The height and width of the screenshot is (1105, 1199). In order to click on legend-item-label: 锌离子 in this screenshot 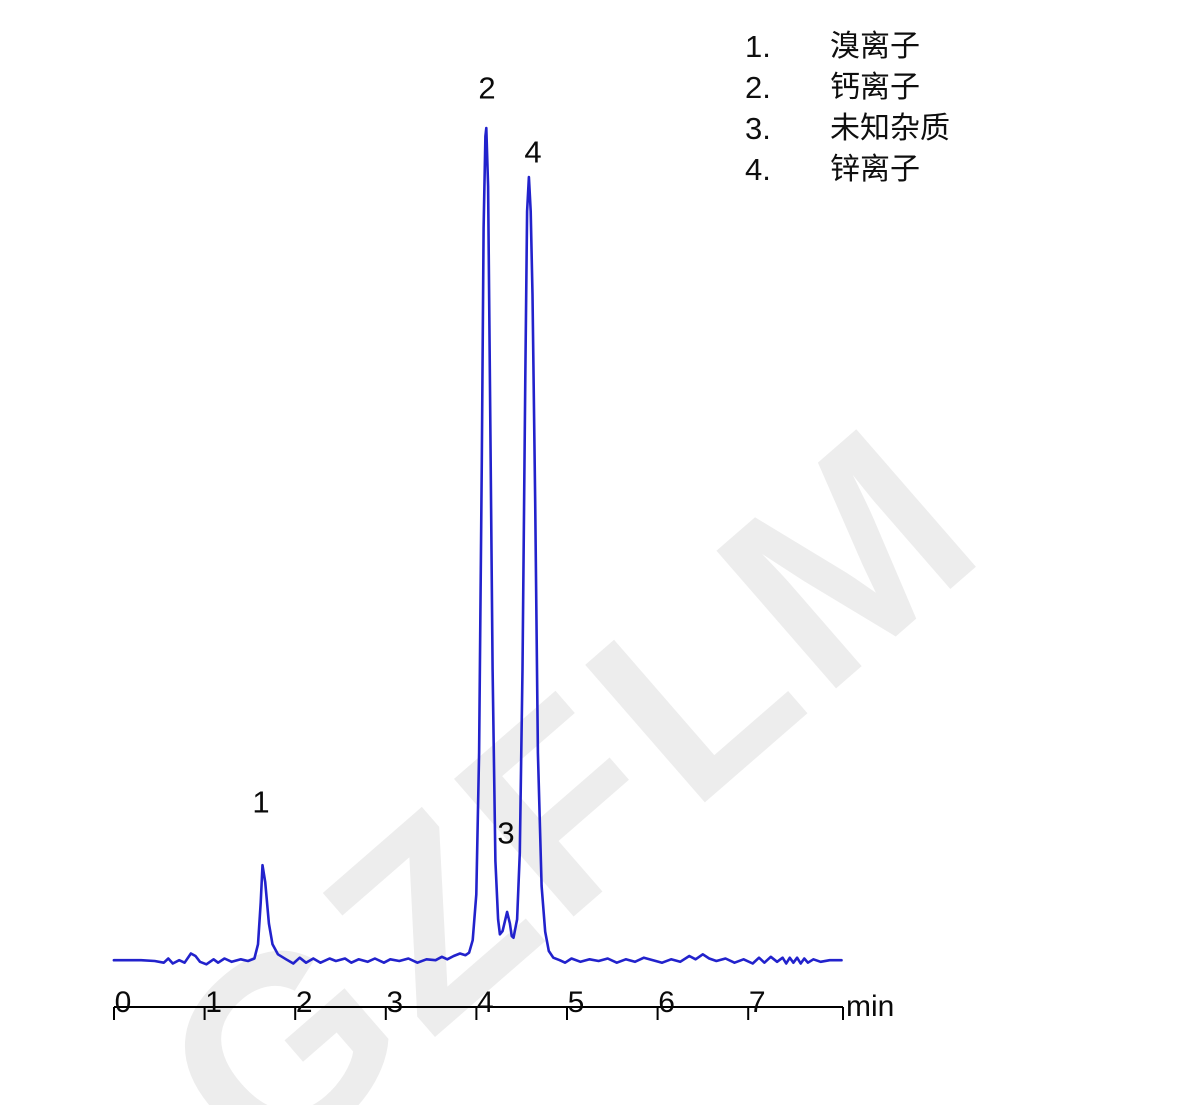, I will do `click(875, 169)`.